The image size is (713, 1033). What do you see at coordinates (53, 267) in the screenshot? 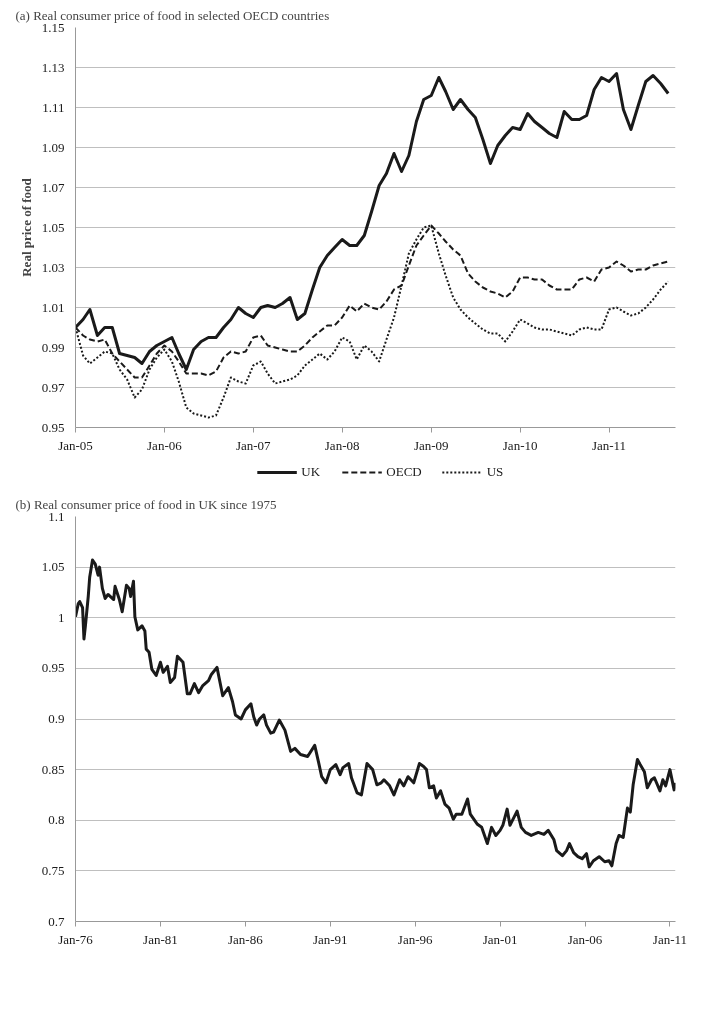
I see `y-tick-label: 1.03` at bounding box center [53, 267].